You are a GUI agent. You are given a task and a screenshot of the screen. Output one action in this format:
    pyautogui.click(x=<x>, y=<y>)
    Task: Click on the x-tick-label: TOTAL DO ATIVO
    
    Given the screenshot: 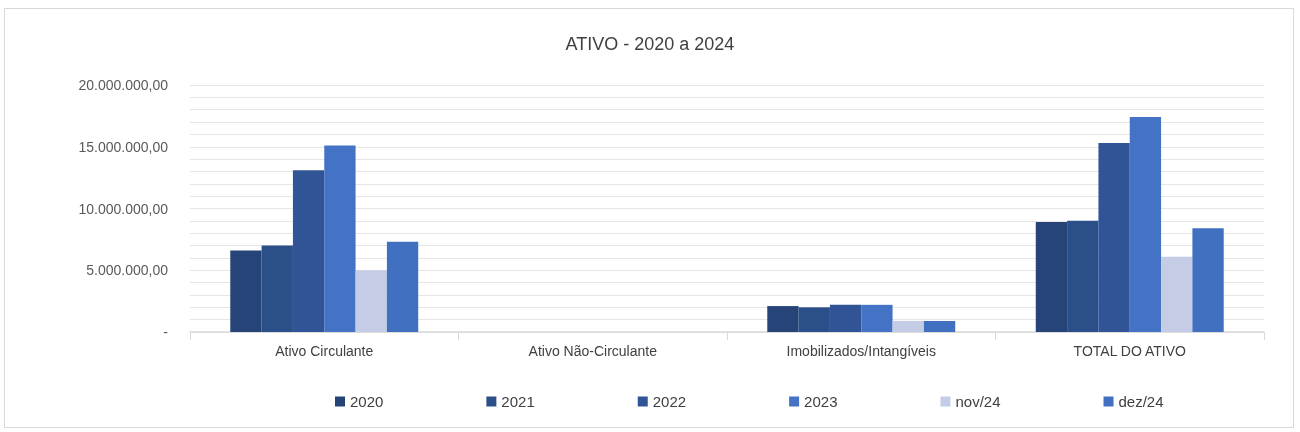 What is the action you would take?
    pyautogui.click(x=1129, y=351)
    